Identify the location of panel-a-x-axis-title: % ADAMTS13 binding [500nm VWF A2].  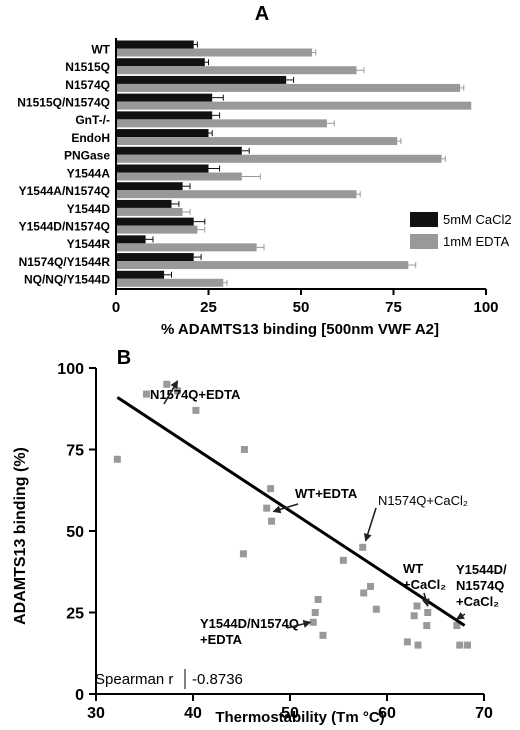
(300, 329).